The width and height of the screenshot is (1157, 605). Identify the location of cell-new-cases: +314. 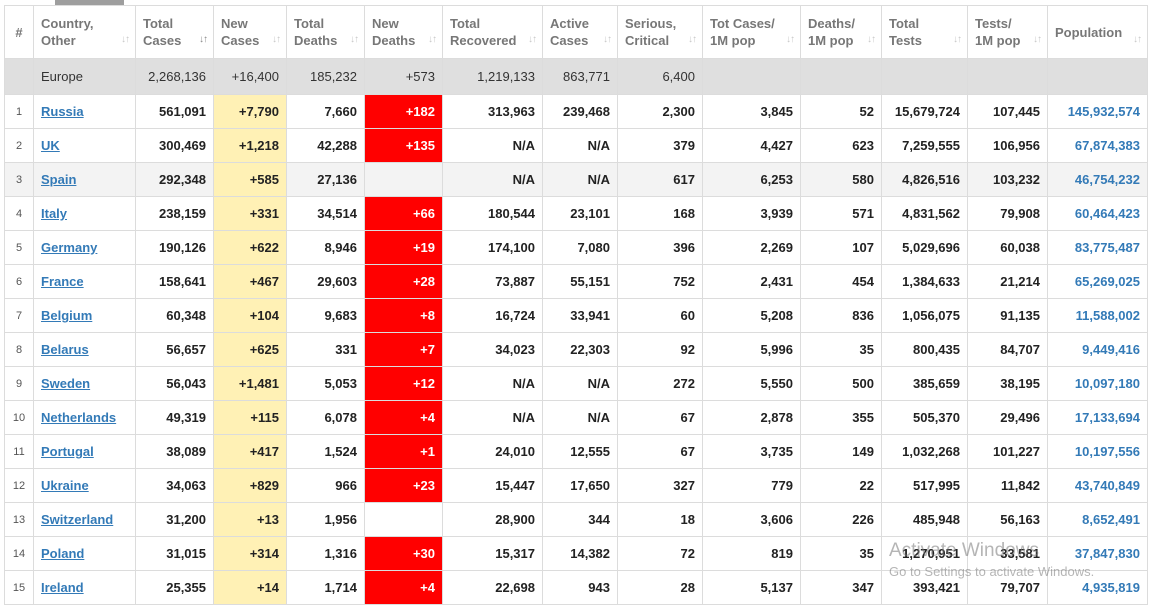
(250, 553).